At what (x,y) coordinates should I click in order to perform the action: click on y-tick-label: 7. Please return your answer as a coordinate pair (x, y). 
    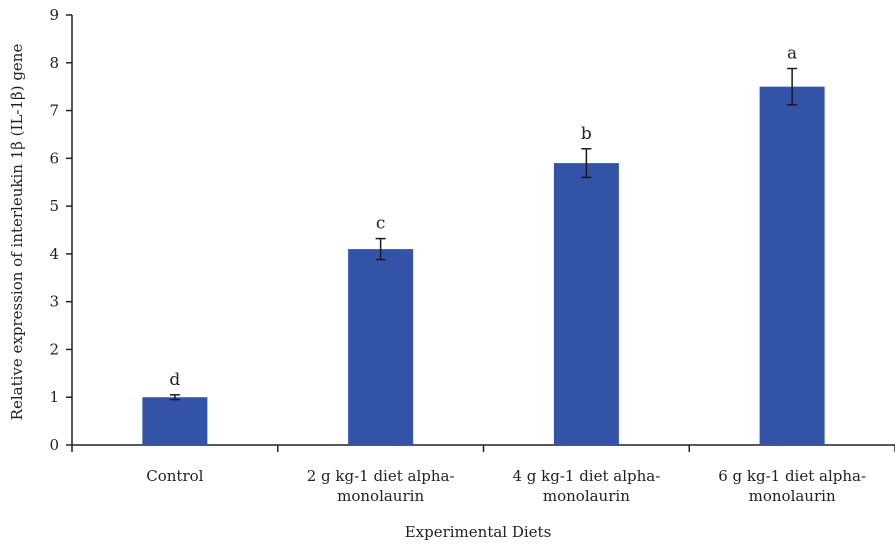
    Looking at the image, I should click on (54, 111).